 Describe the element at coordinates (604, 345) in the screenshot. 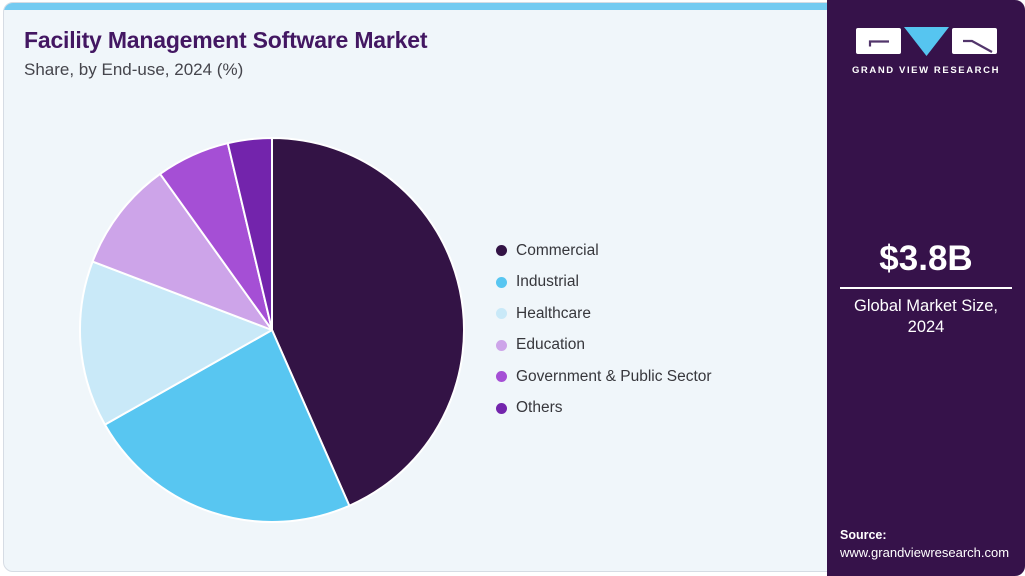

I see `legend-item: Education` at that location.